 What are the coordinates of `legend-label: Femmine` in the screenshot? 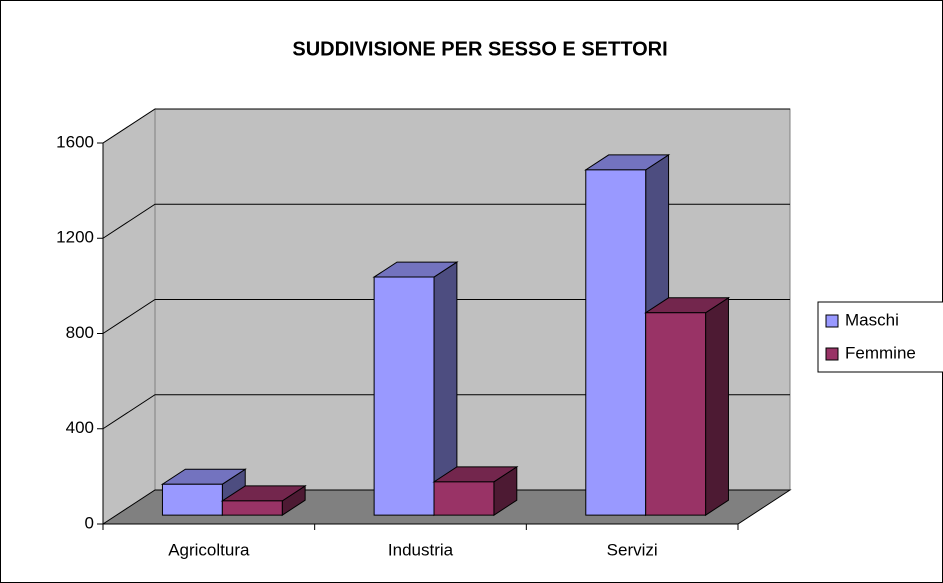 It's located at (880, 352).